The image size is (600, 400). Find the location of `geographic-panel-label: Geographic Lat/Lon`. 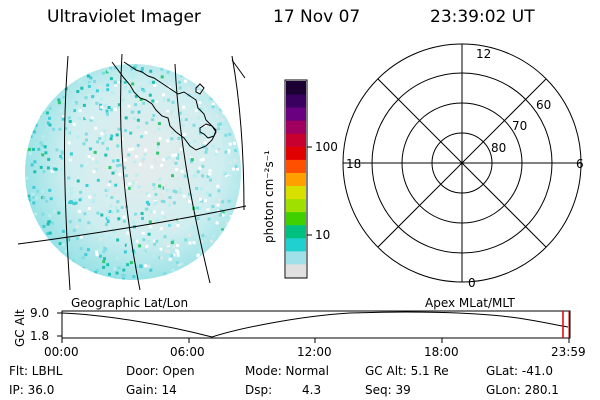

geographic-panel-label: Geographic Lat/Lon is located at coordinates (130, 303).